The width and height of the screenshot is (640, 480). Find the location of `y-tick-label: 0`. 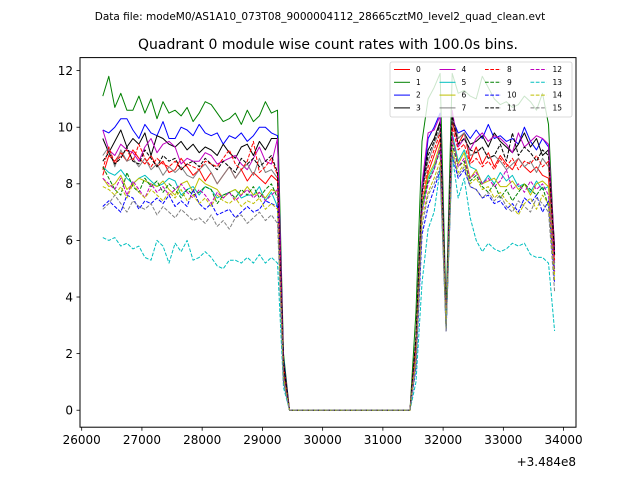

y-tick-label: 0 is located at coordinates (69, 411).